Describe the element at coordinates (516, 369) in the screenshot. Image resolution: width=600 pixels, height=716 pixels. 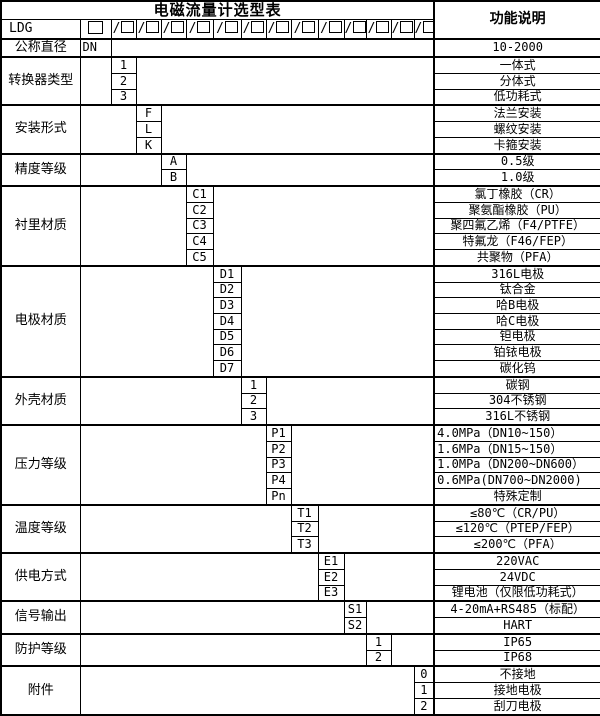
I see `option-desc: 碳化钨` at that location.